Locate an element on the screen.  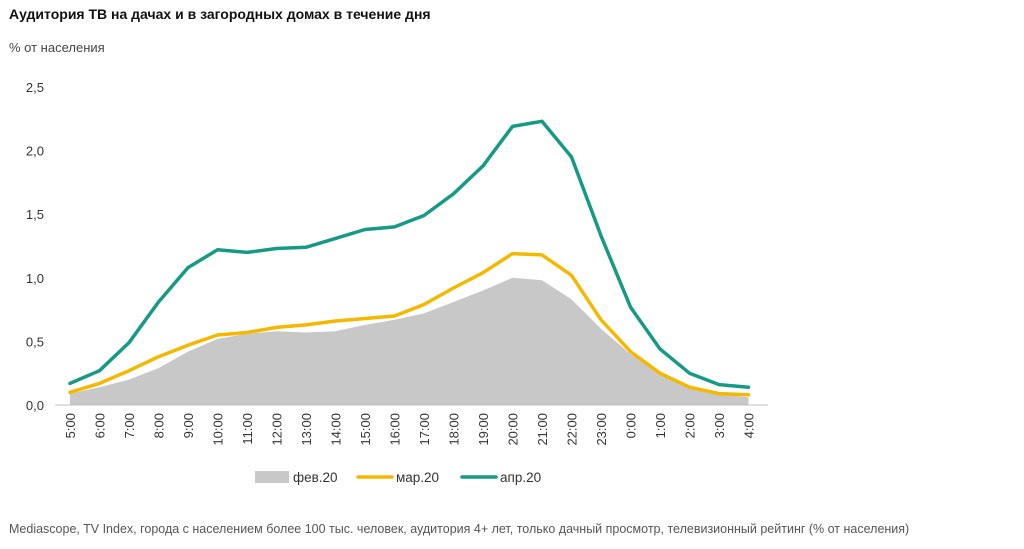
x-tick-label: 19:00 is located at coordinates (483, 429).